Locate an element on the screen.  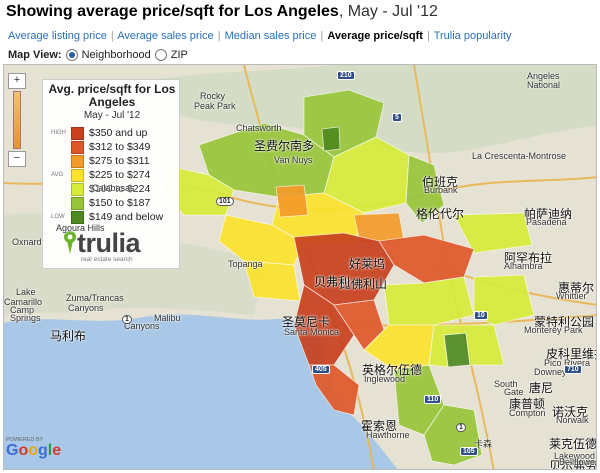
highway-shield-icon: 710 is located at coordinates (573, 369).